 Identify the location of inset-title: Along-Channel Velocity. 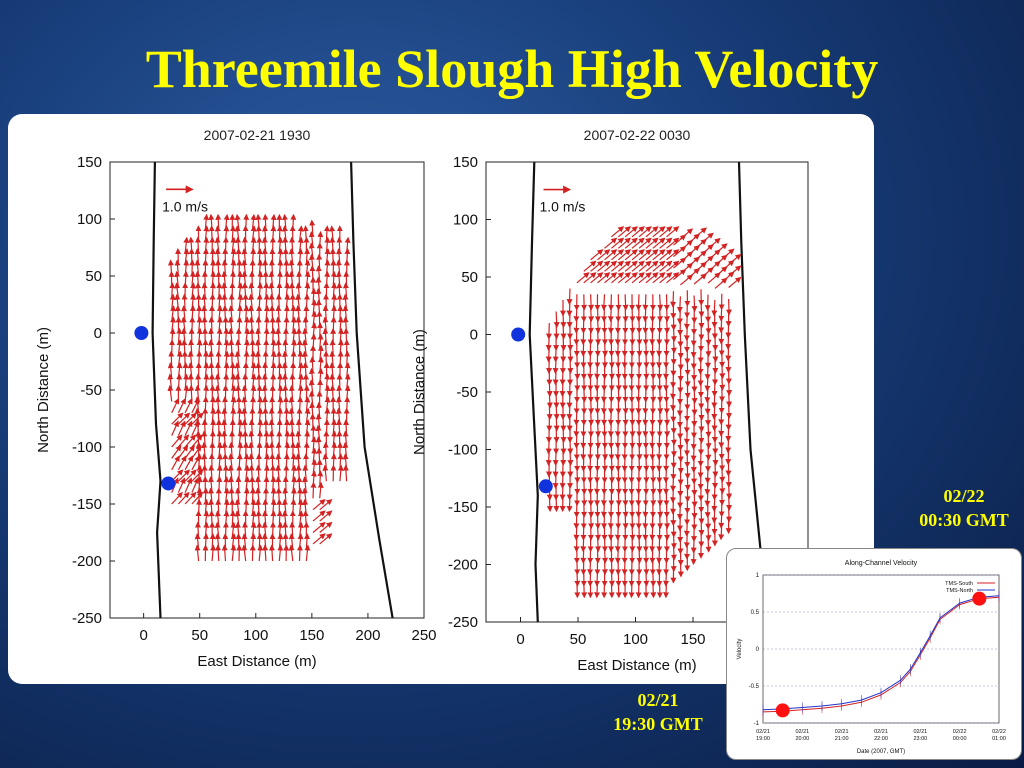
(881, 563).